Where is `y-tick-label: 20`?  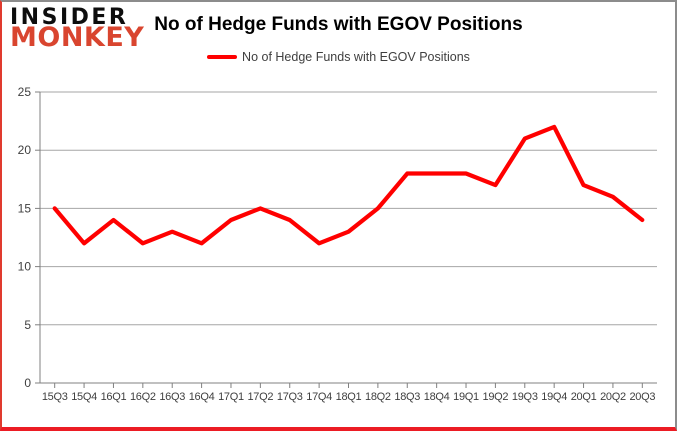
y-tick-label: 20 is located at coordinates (25, 150).